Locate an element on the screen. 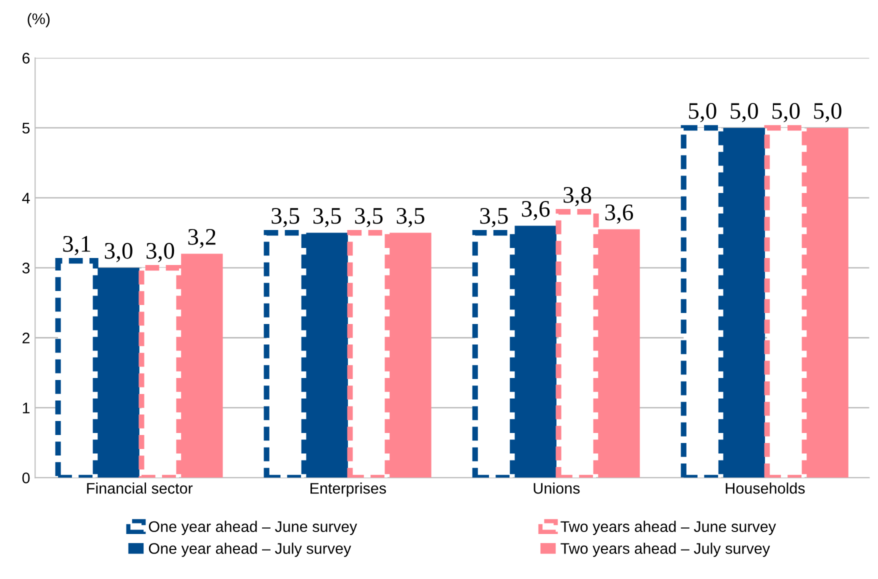  x-tick-label: Unions is located at coordinates (557, 488).